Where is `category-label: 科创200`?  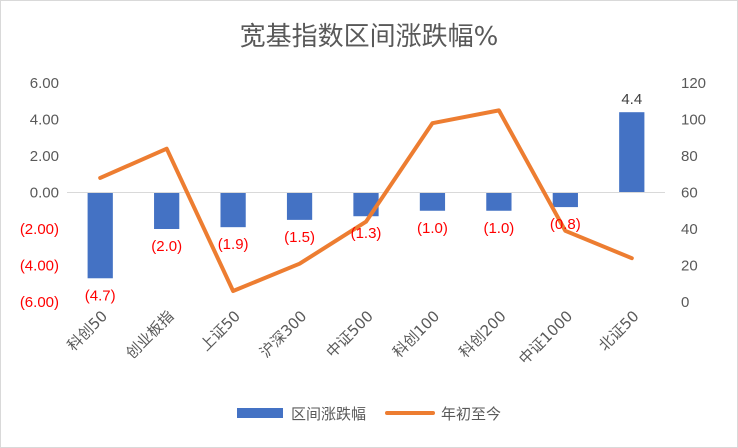
category-label: 科创200 is located at coordinates (483, 334).